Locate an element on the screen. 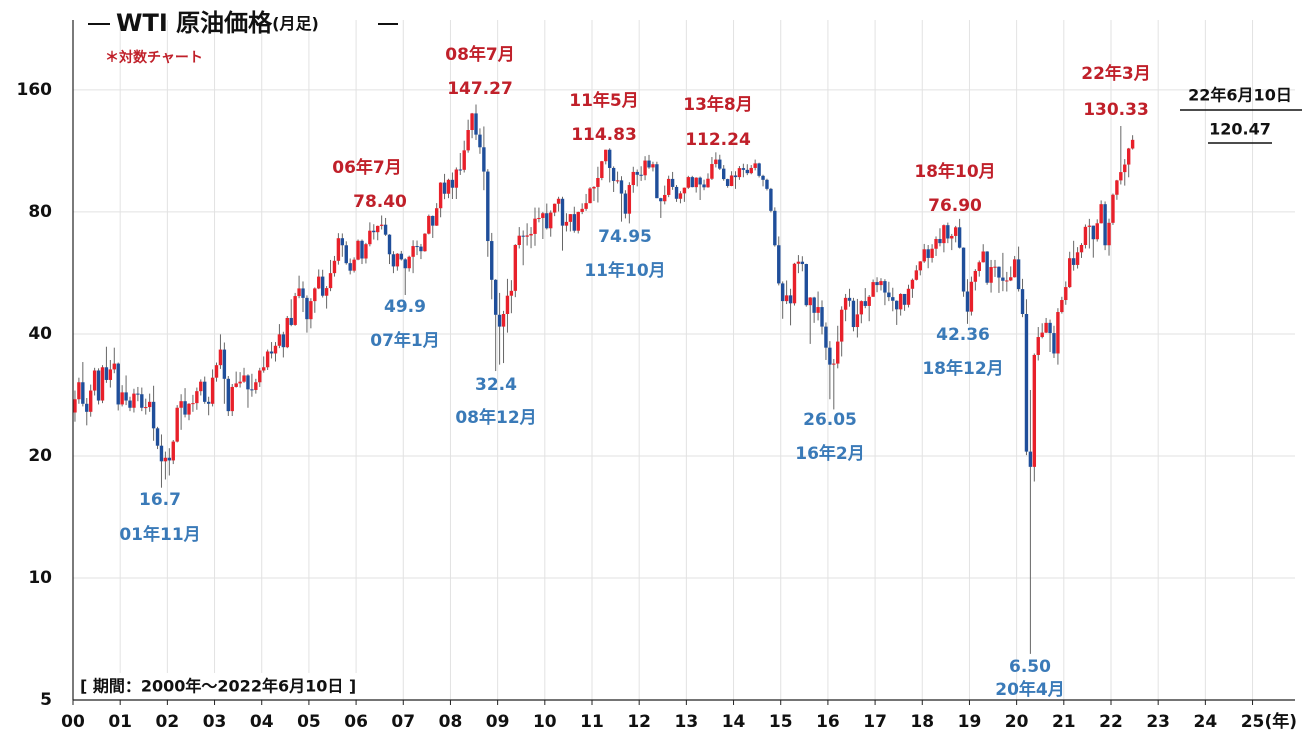 This screenshot has height=738, width=1311. y-tick-label: 40 is located at coordinates (40, 334).